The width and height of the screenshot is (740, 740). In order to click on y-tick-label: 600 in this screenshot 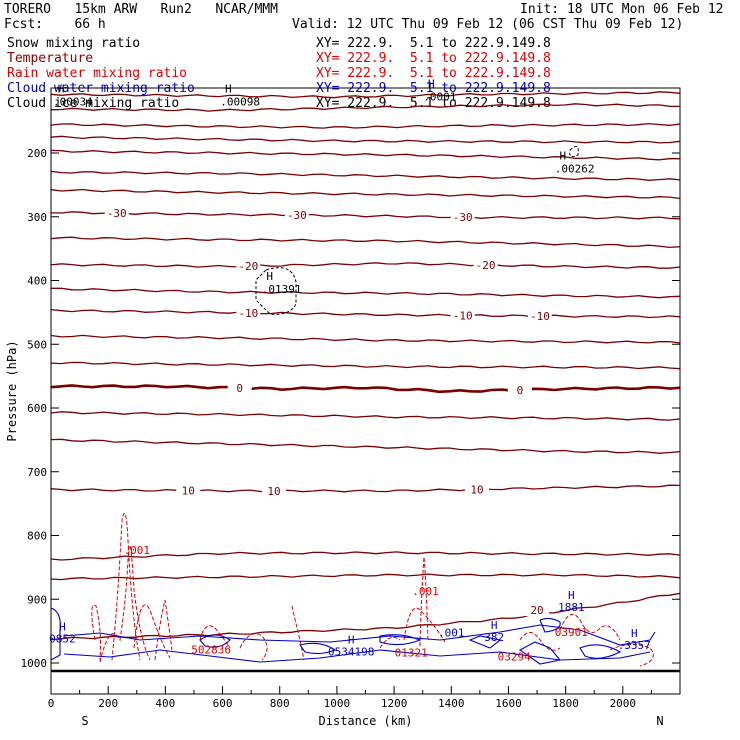, I will do `click(37, 408)`.